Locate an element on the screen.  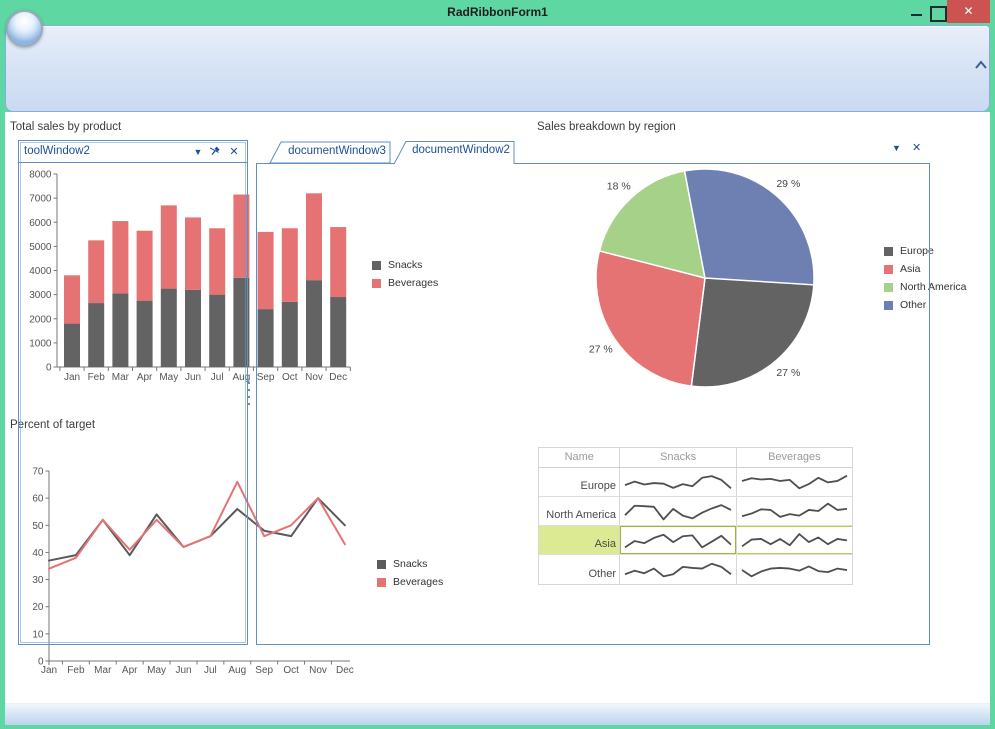
column-header-beverages: Beverages is located at coordinates (794, 457).